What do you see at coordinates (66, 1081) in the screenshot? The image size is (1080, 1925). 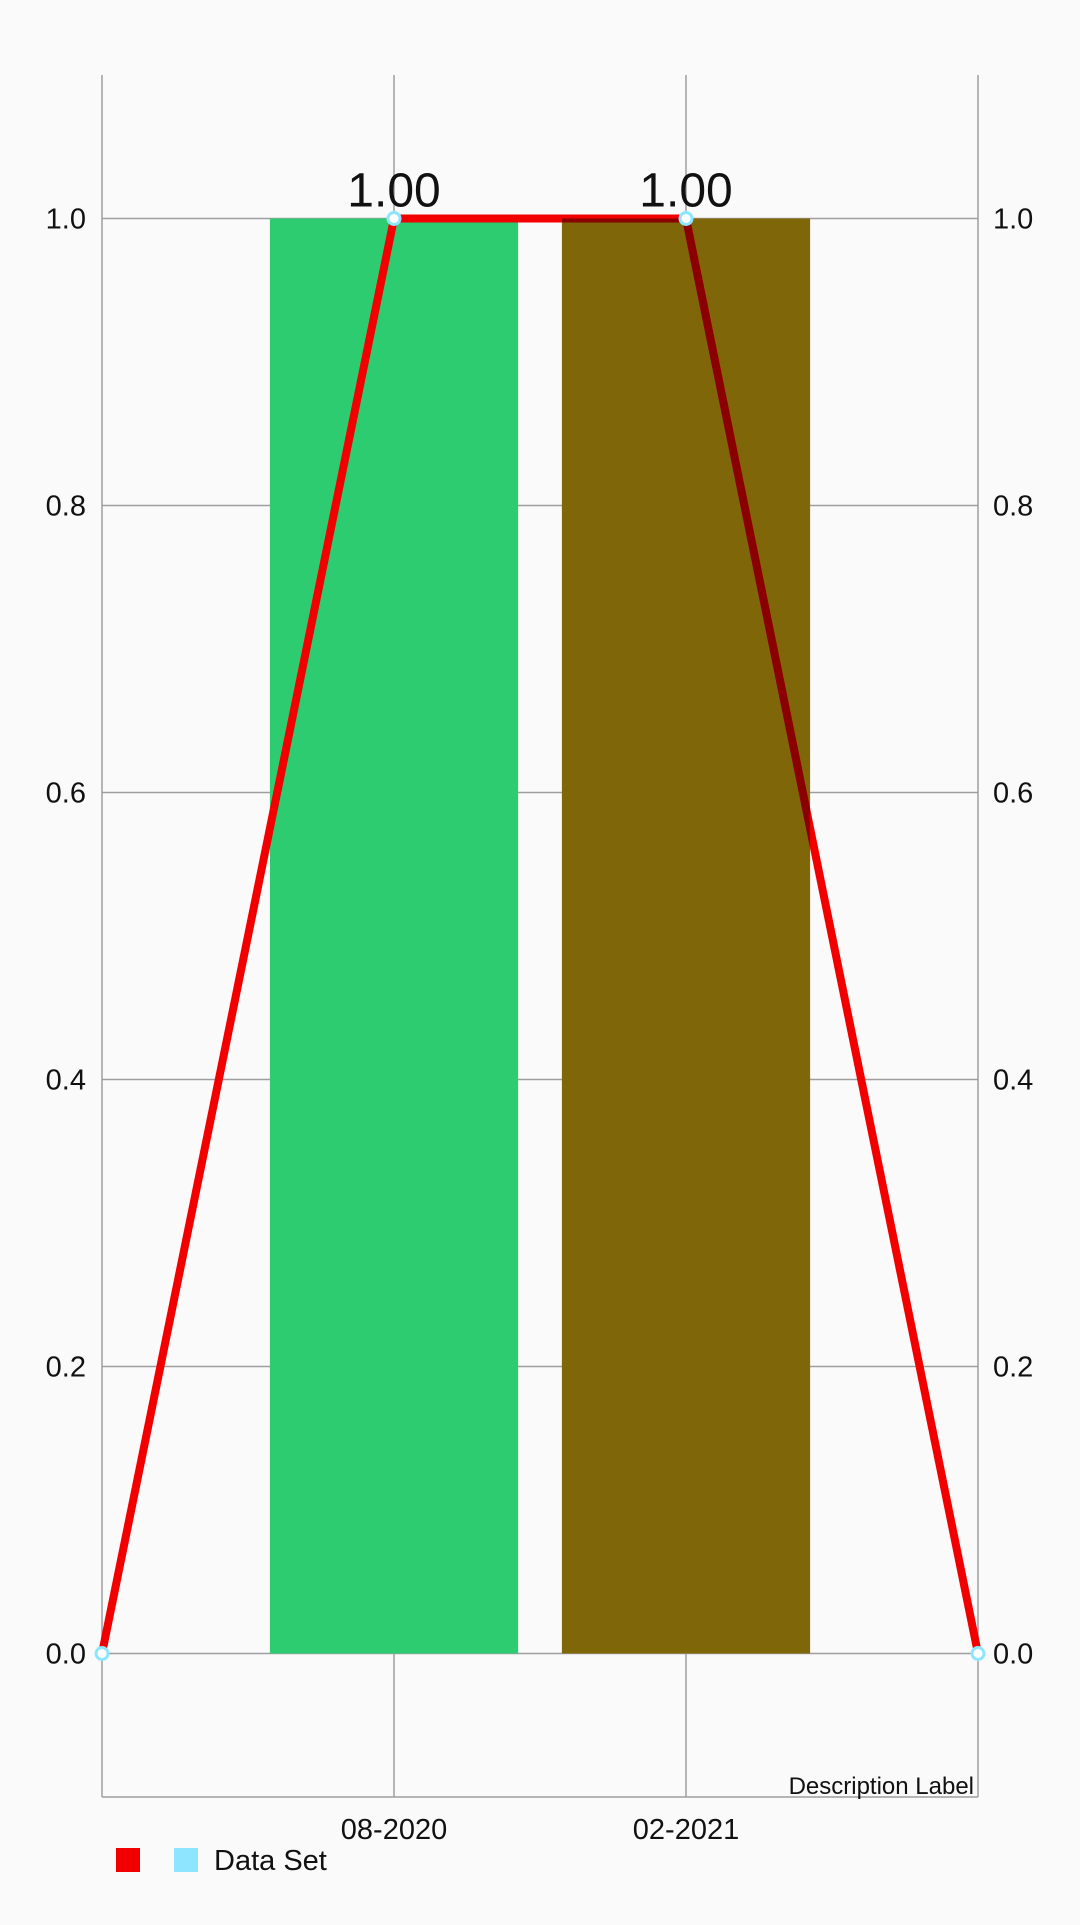 I see `y-tick-label-left: 0.4` at bounding box center [66, 1081].